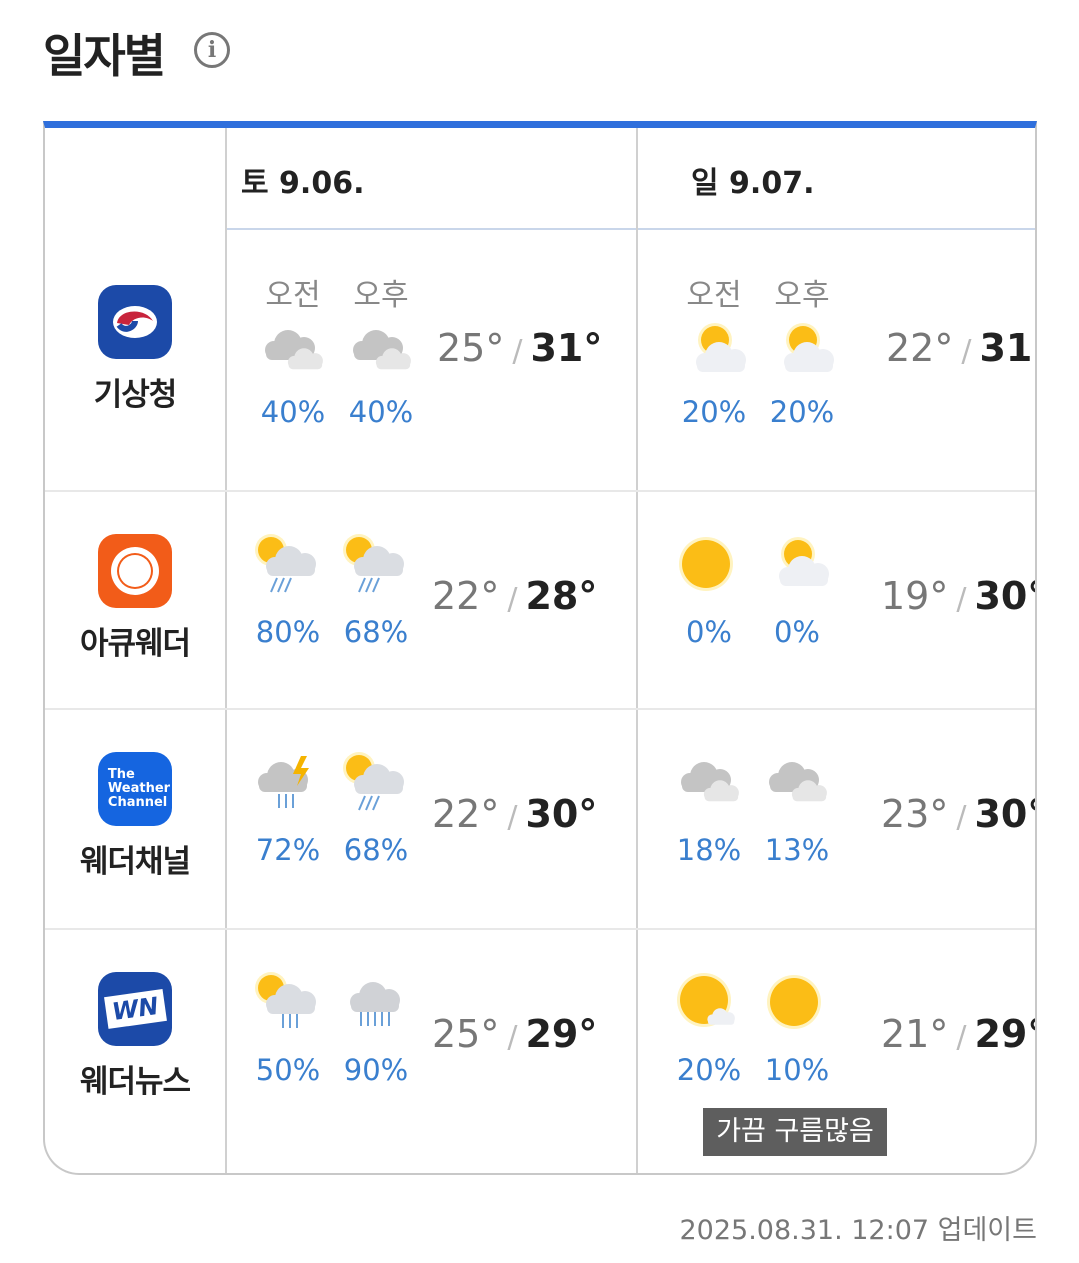 This screenshot has height=1263, width=1079. What do you see at coordinates (915, 814) in the screenshot?
I see `low-temp: 23°` at bounding box center [915, 814].